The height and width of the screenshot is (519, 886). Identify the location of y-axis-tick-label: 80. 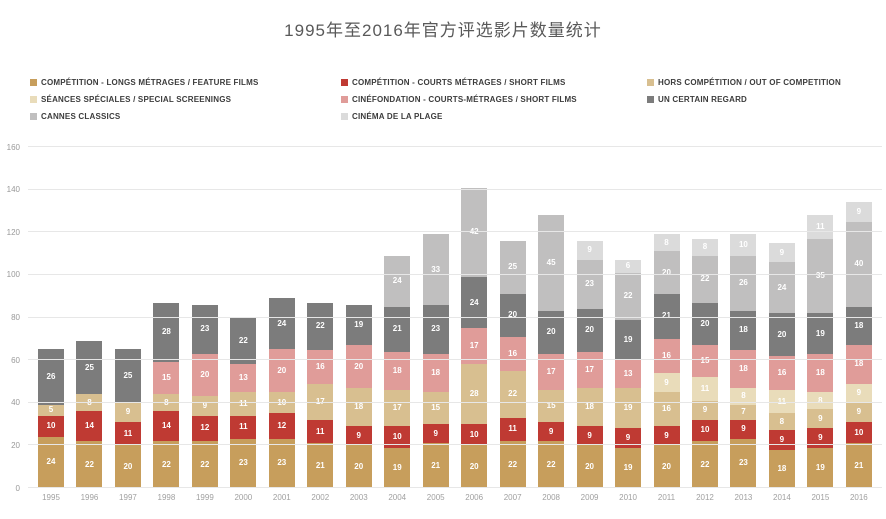
(15, 317).